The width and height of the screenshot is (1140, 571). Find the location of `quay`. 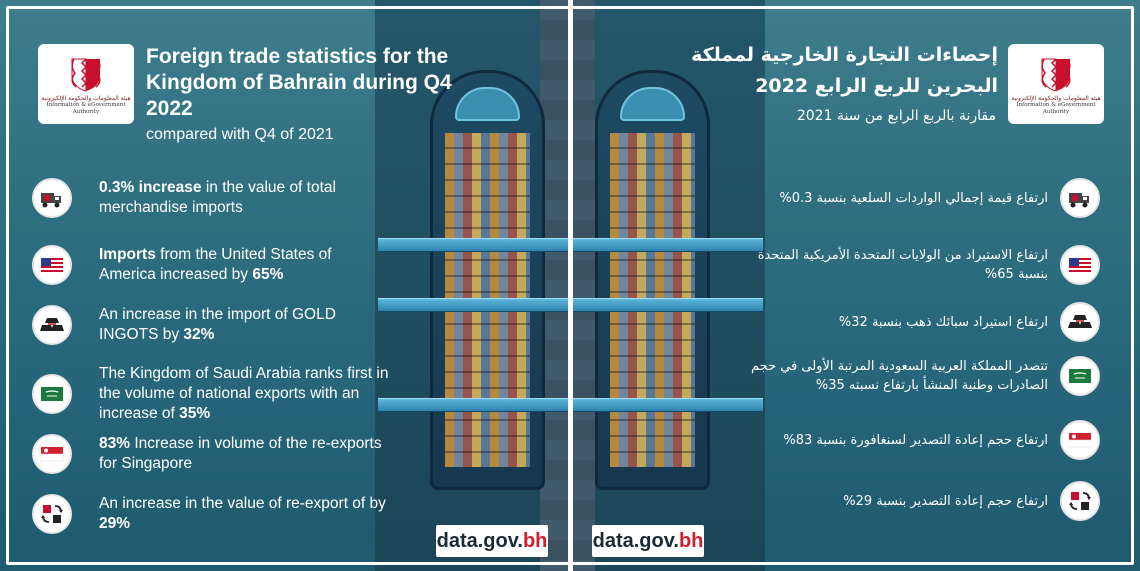

quay is located at coordinates (567, 285).